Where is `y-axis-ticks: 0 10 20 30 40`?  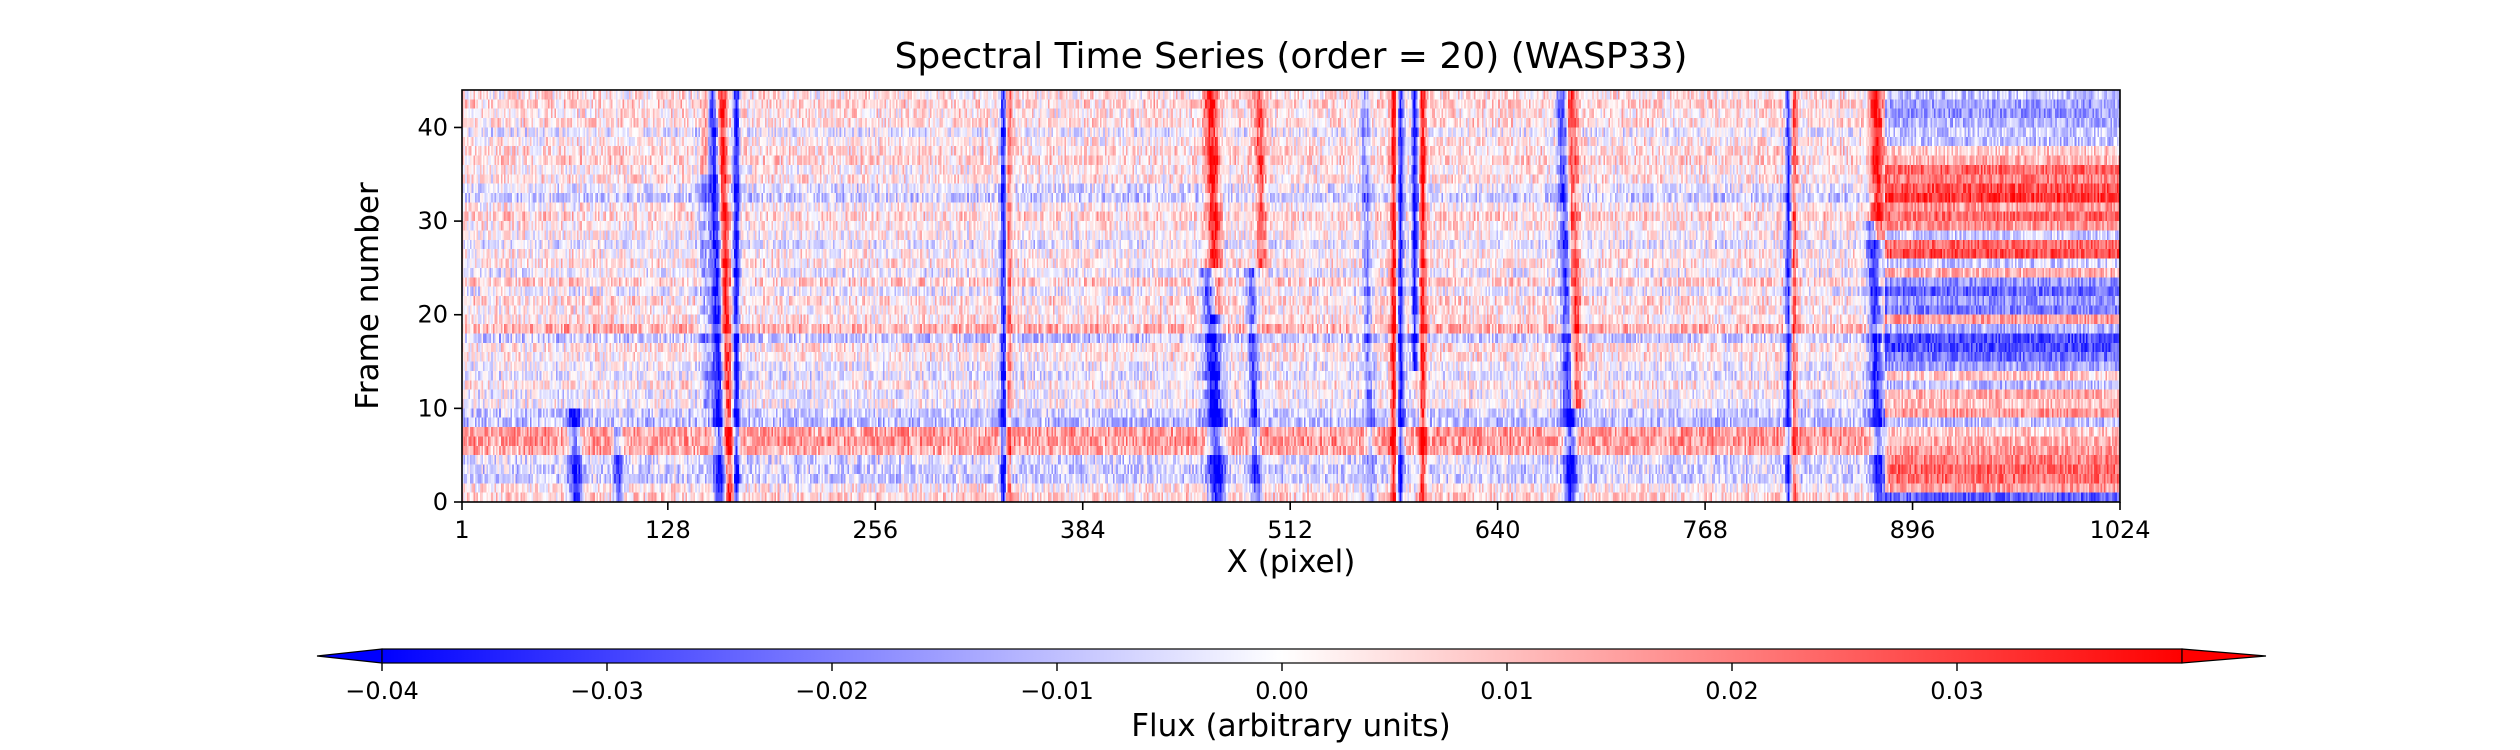
y-axis-ticks: 0 10 20 30 40 is located at coordinates (439, 314).